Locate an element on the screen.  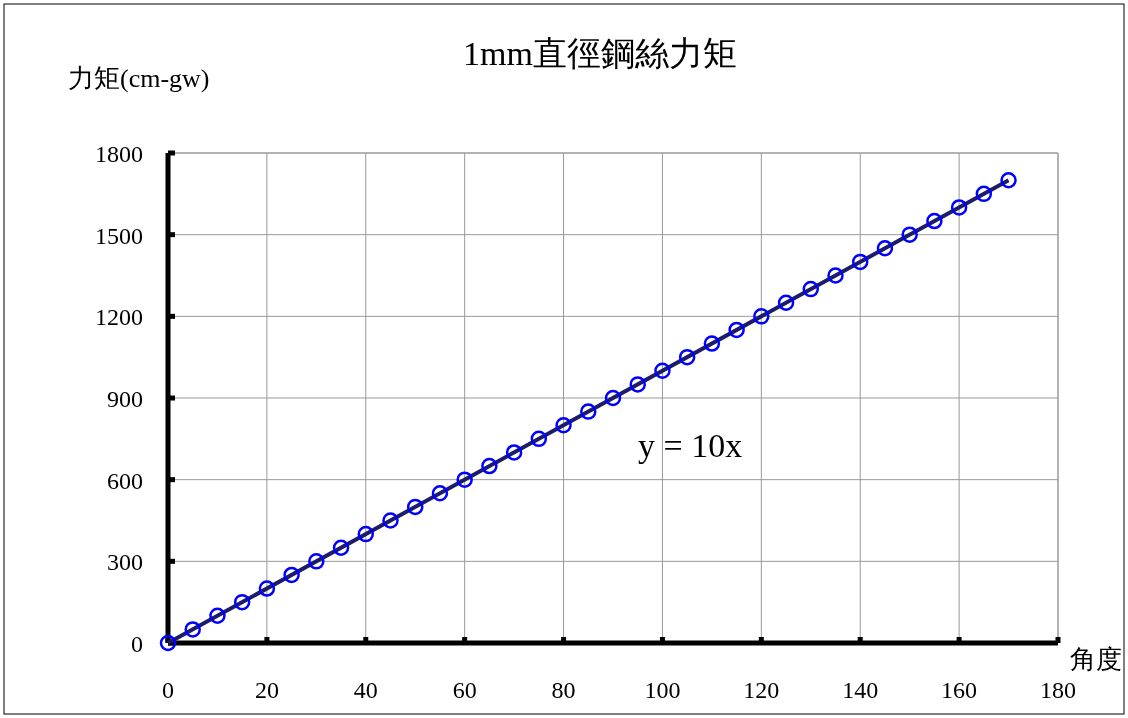
annotation: y = 10x is located at coordinates (690, 445).